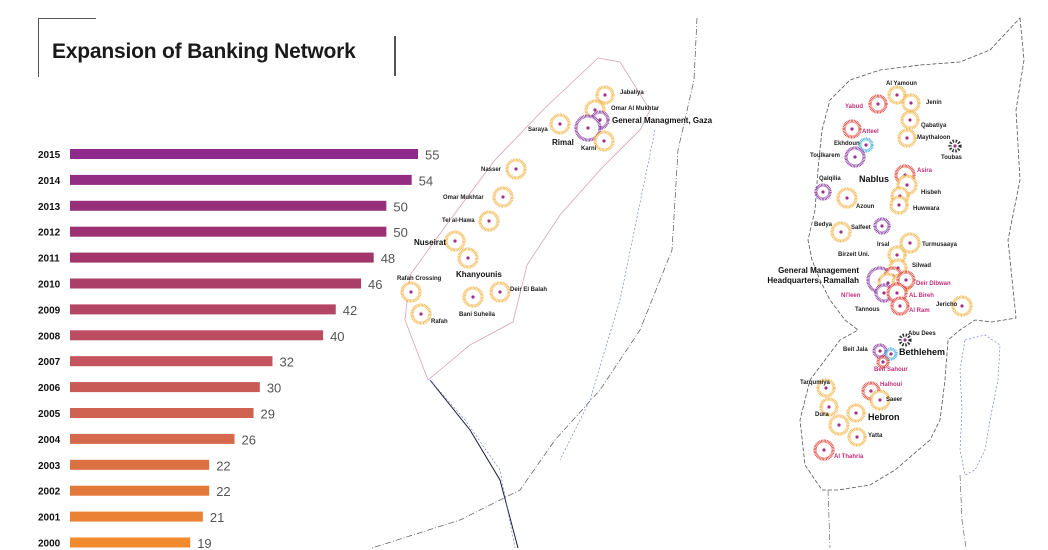  Describe the element at coordinates (426, 180) in the screenshot. I see `bar-value-label: 54` at that location.